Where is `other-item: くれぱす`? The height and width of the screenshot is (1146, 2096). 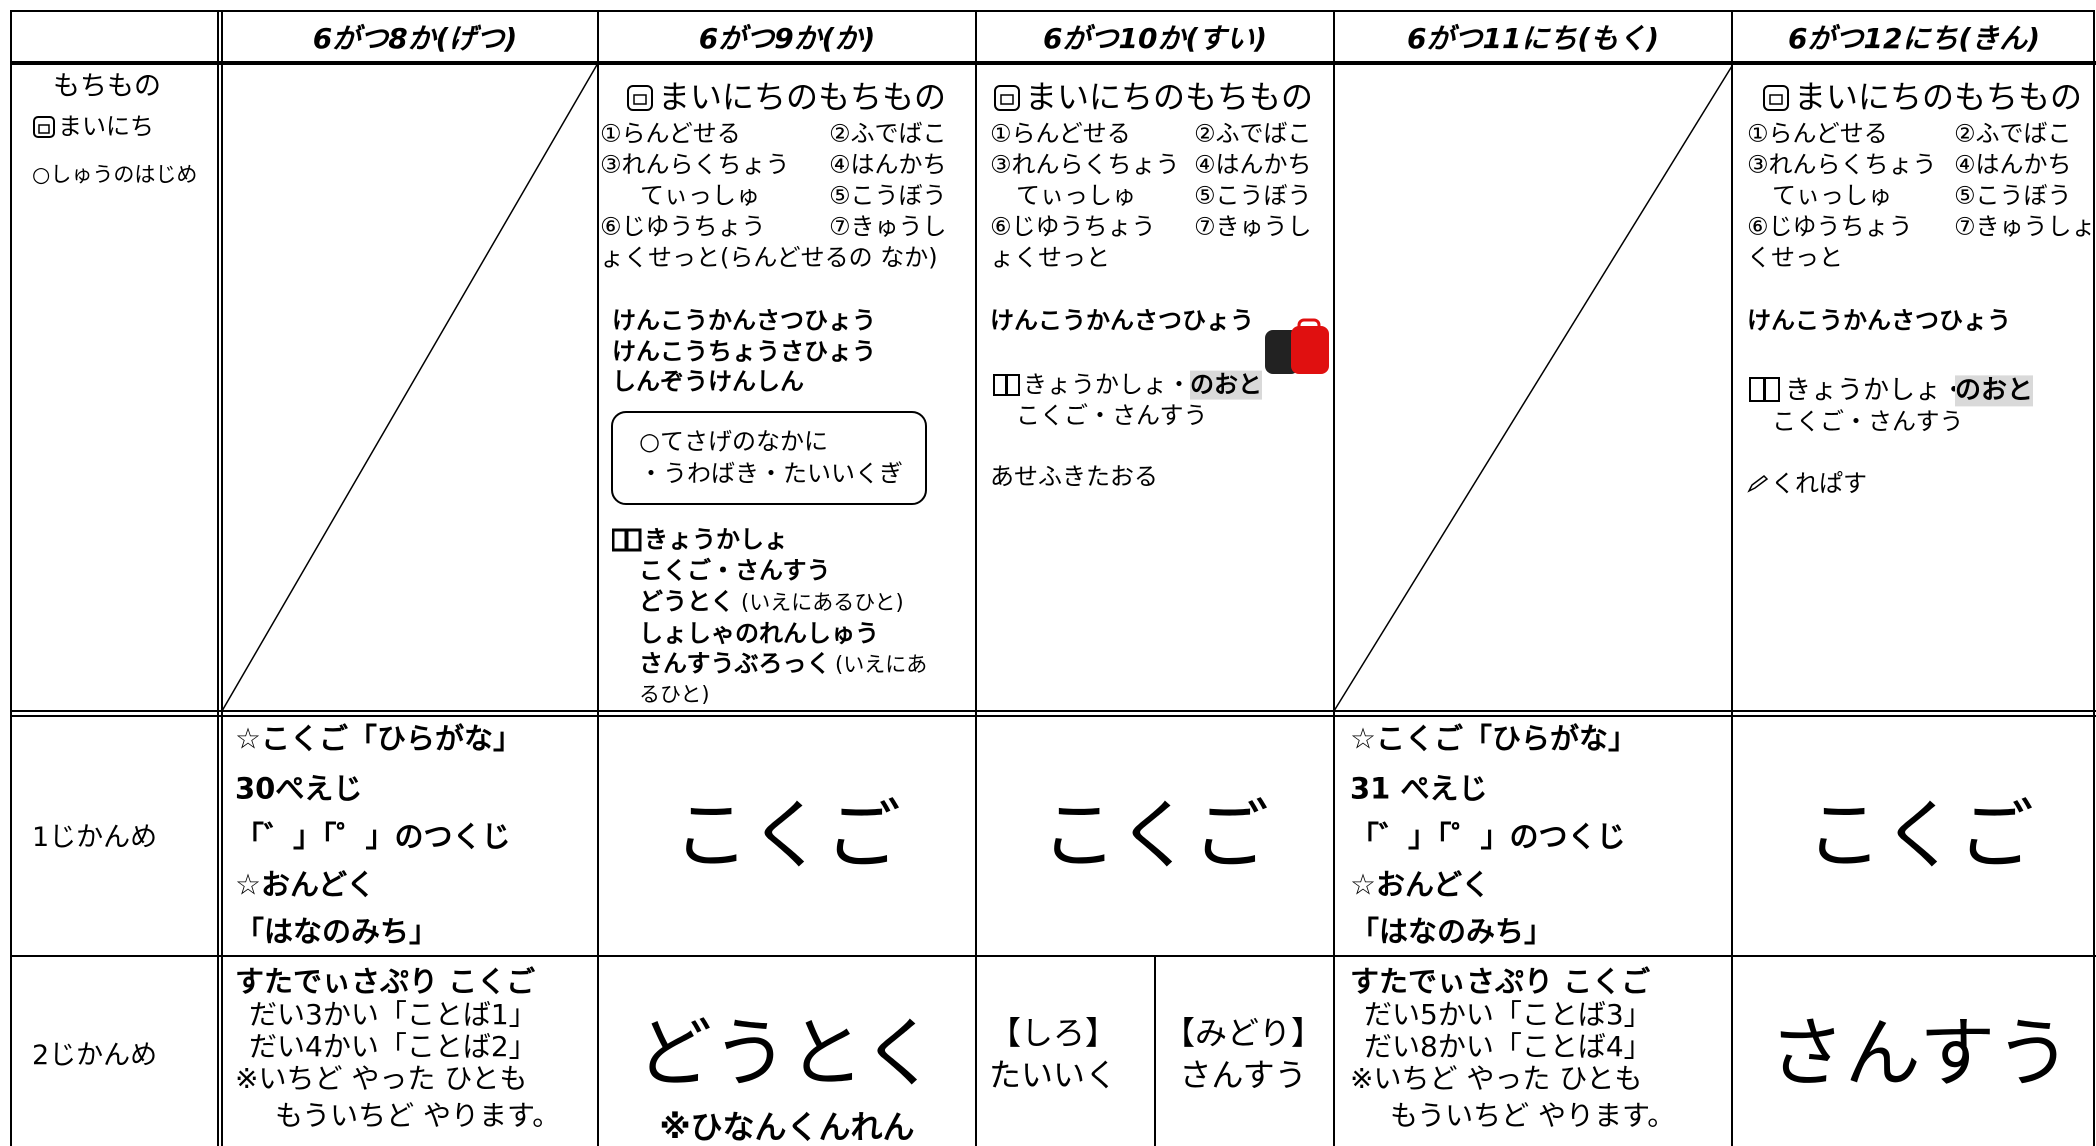
other-item: くれぱす is located at coordinates (1819, 483).